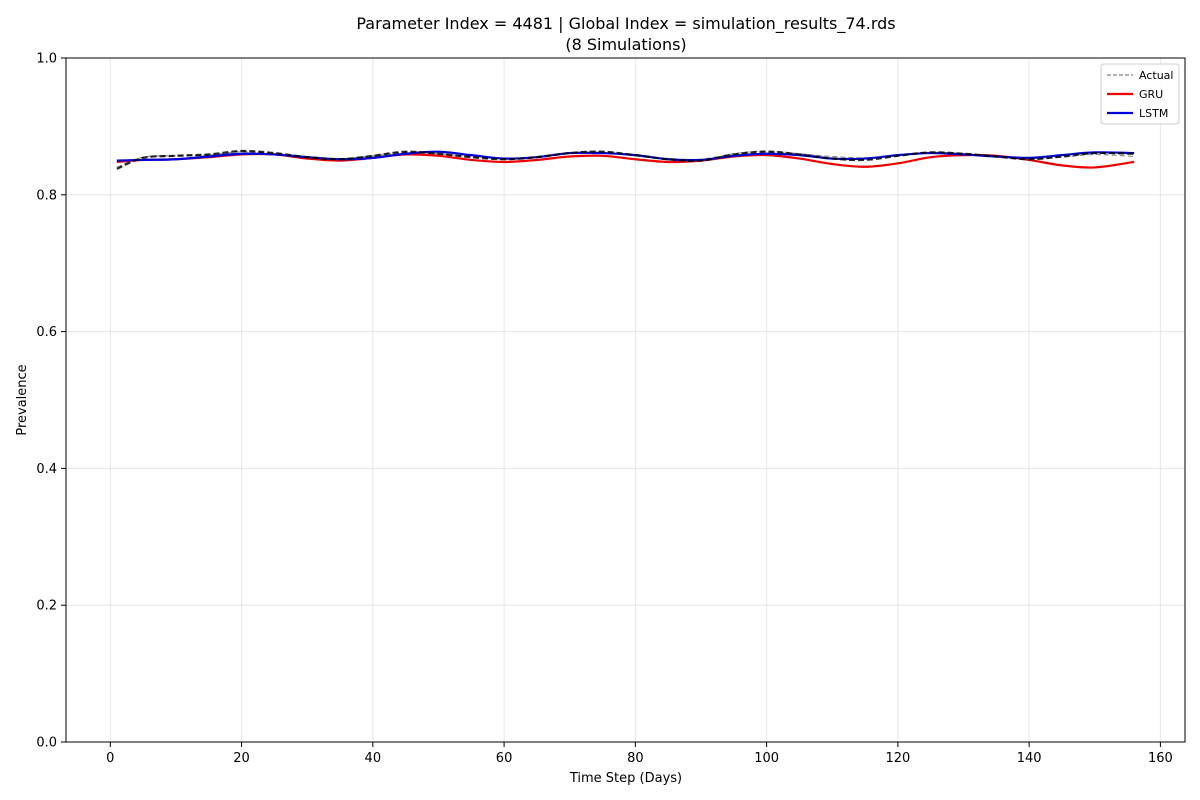 Image resolution: width=1200 pixels, height=800 pixels. Describe the element at coordinates (766, 758) in the screenshot. I see `x-tick-label: 100` at that location.